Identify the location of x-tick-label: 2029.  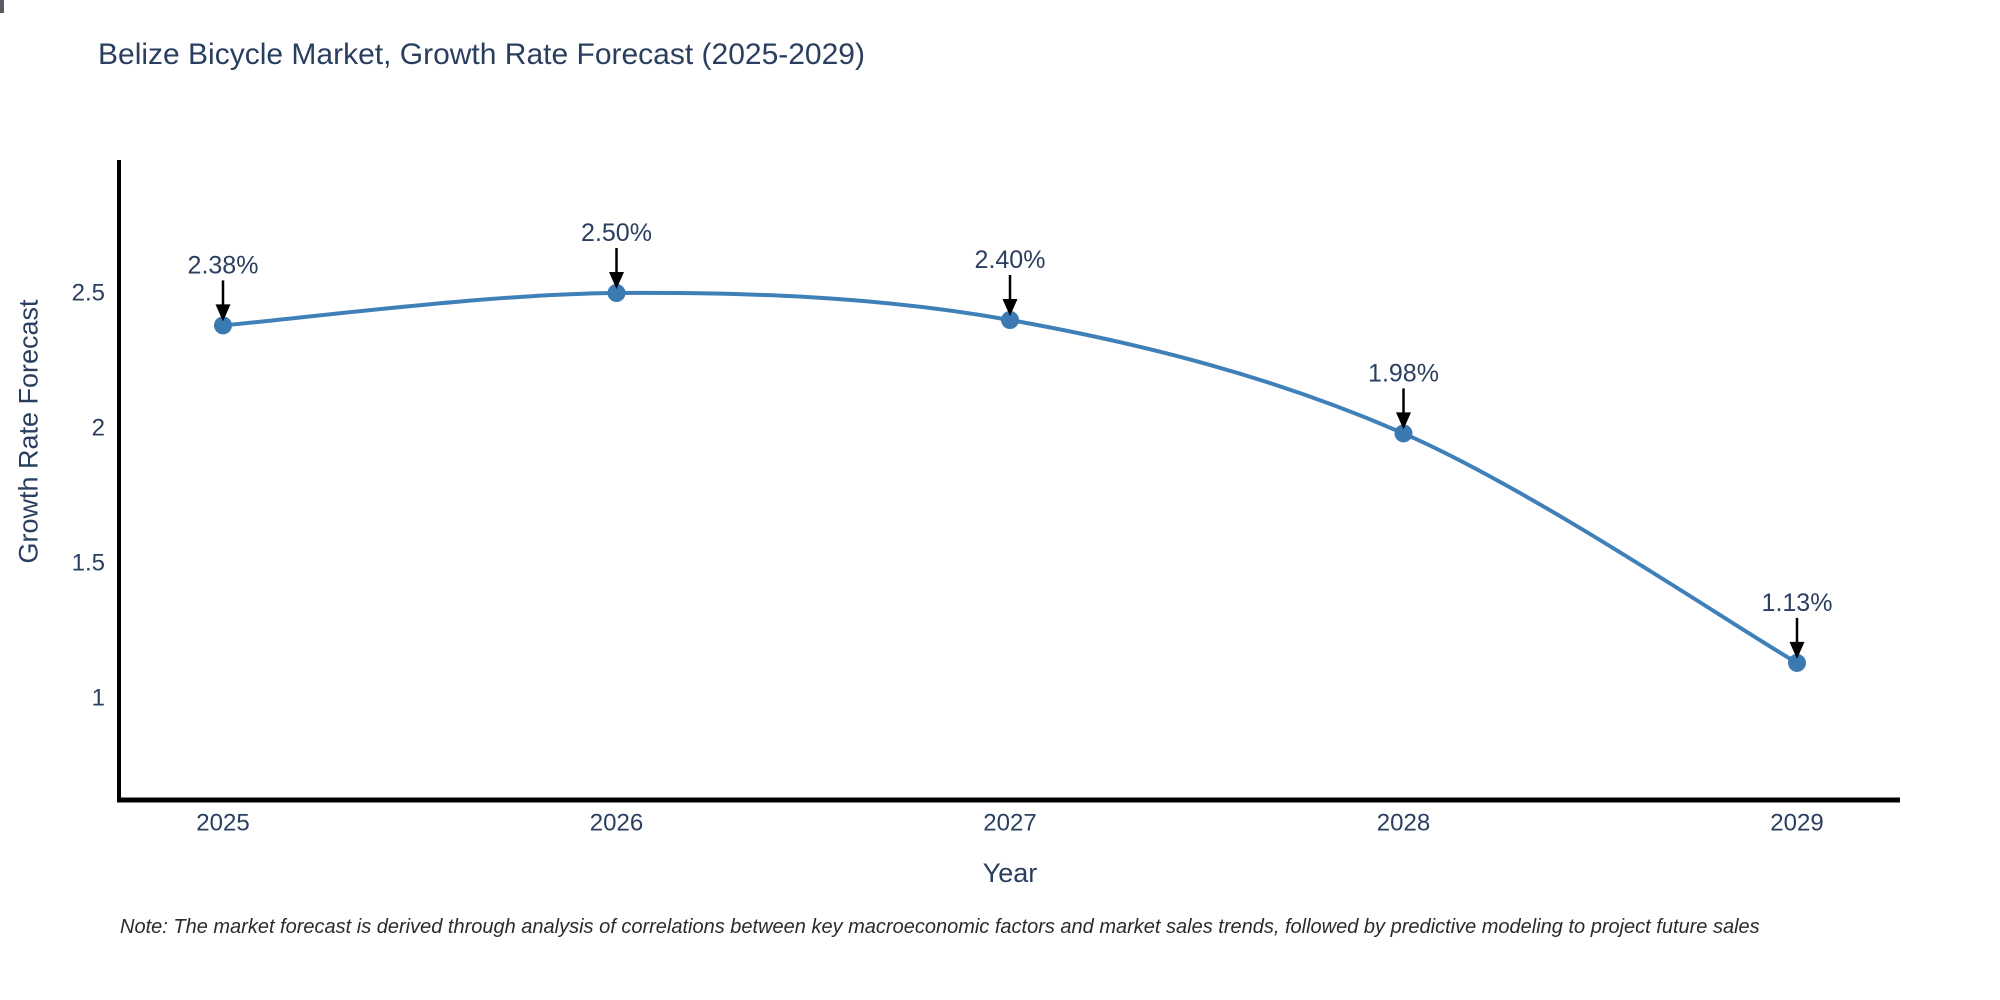
(1796, 823).